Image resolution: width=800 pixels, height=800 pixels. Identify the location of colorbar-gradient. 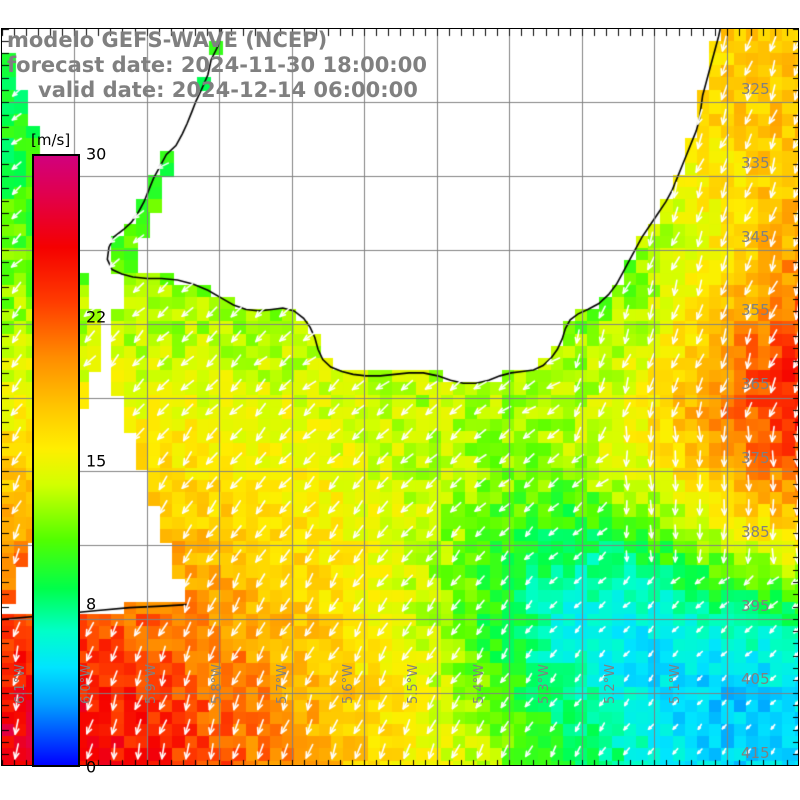
(56, 460).